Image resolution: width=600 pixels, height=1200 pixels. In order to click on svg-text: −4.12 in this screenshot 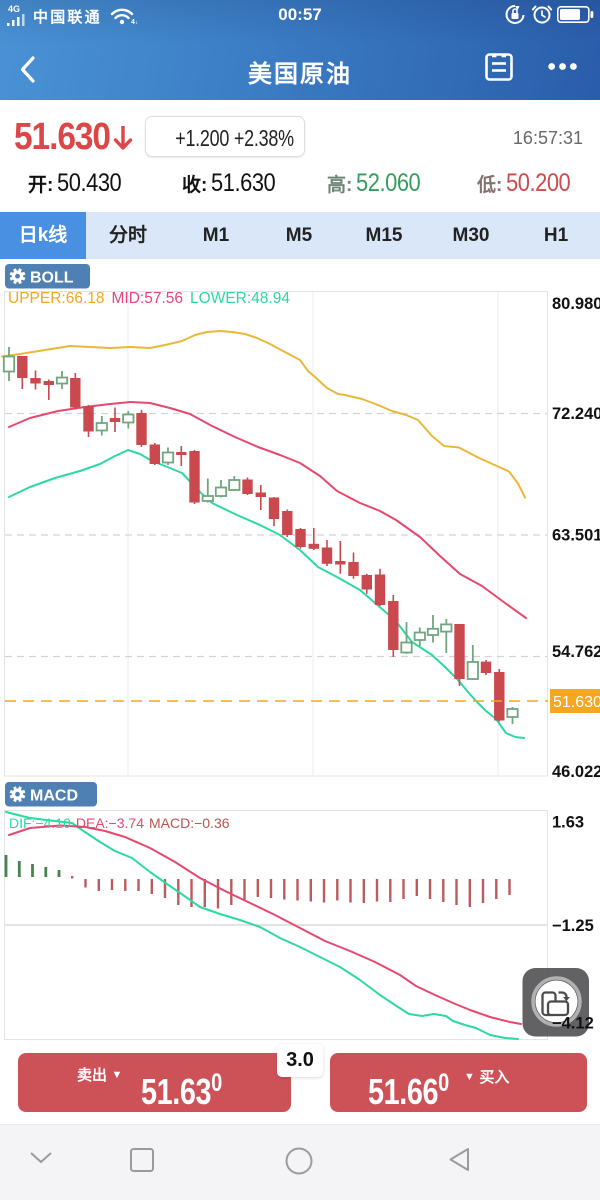, I will do `click(573, 1024)`.